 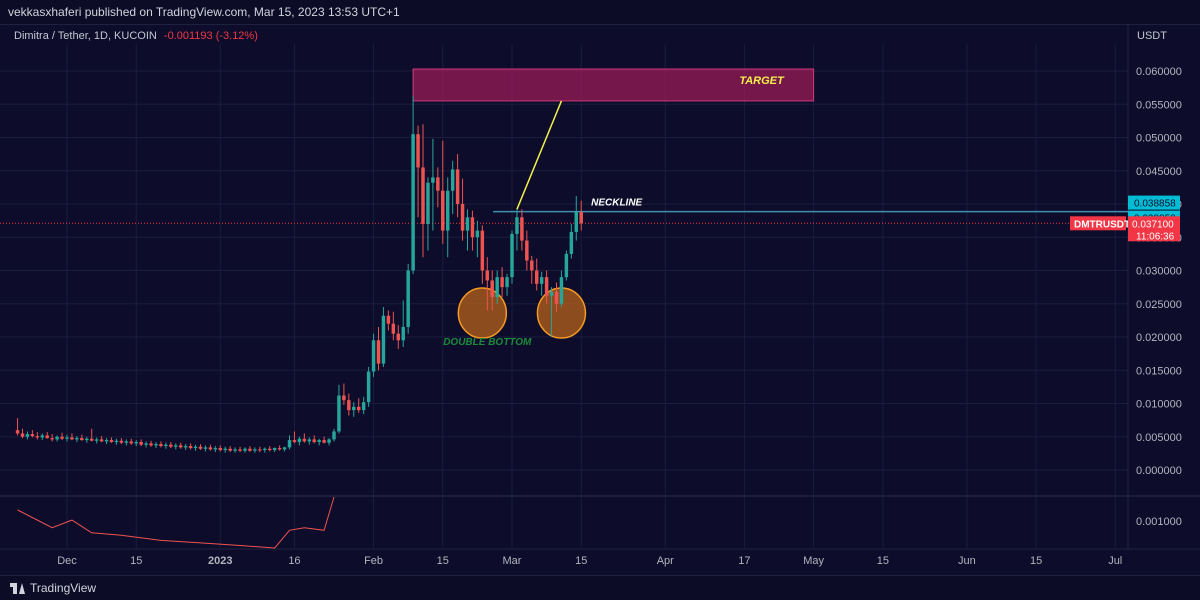 What do you see at coordinates (1102, 224) in the screenshot?
I see `ticker-badge-text: DMTRUSDT` at bounding box center [1102, 224].